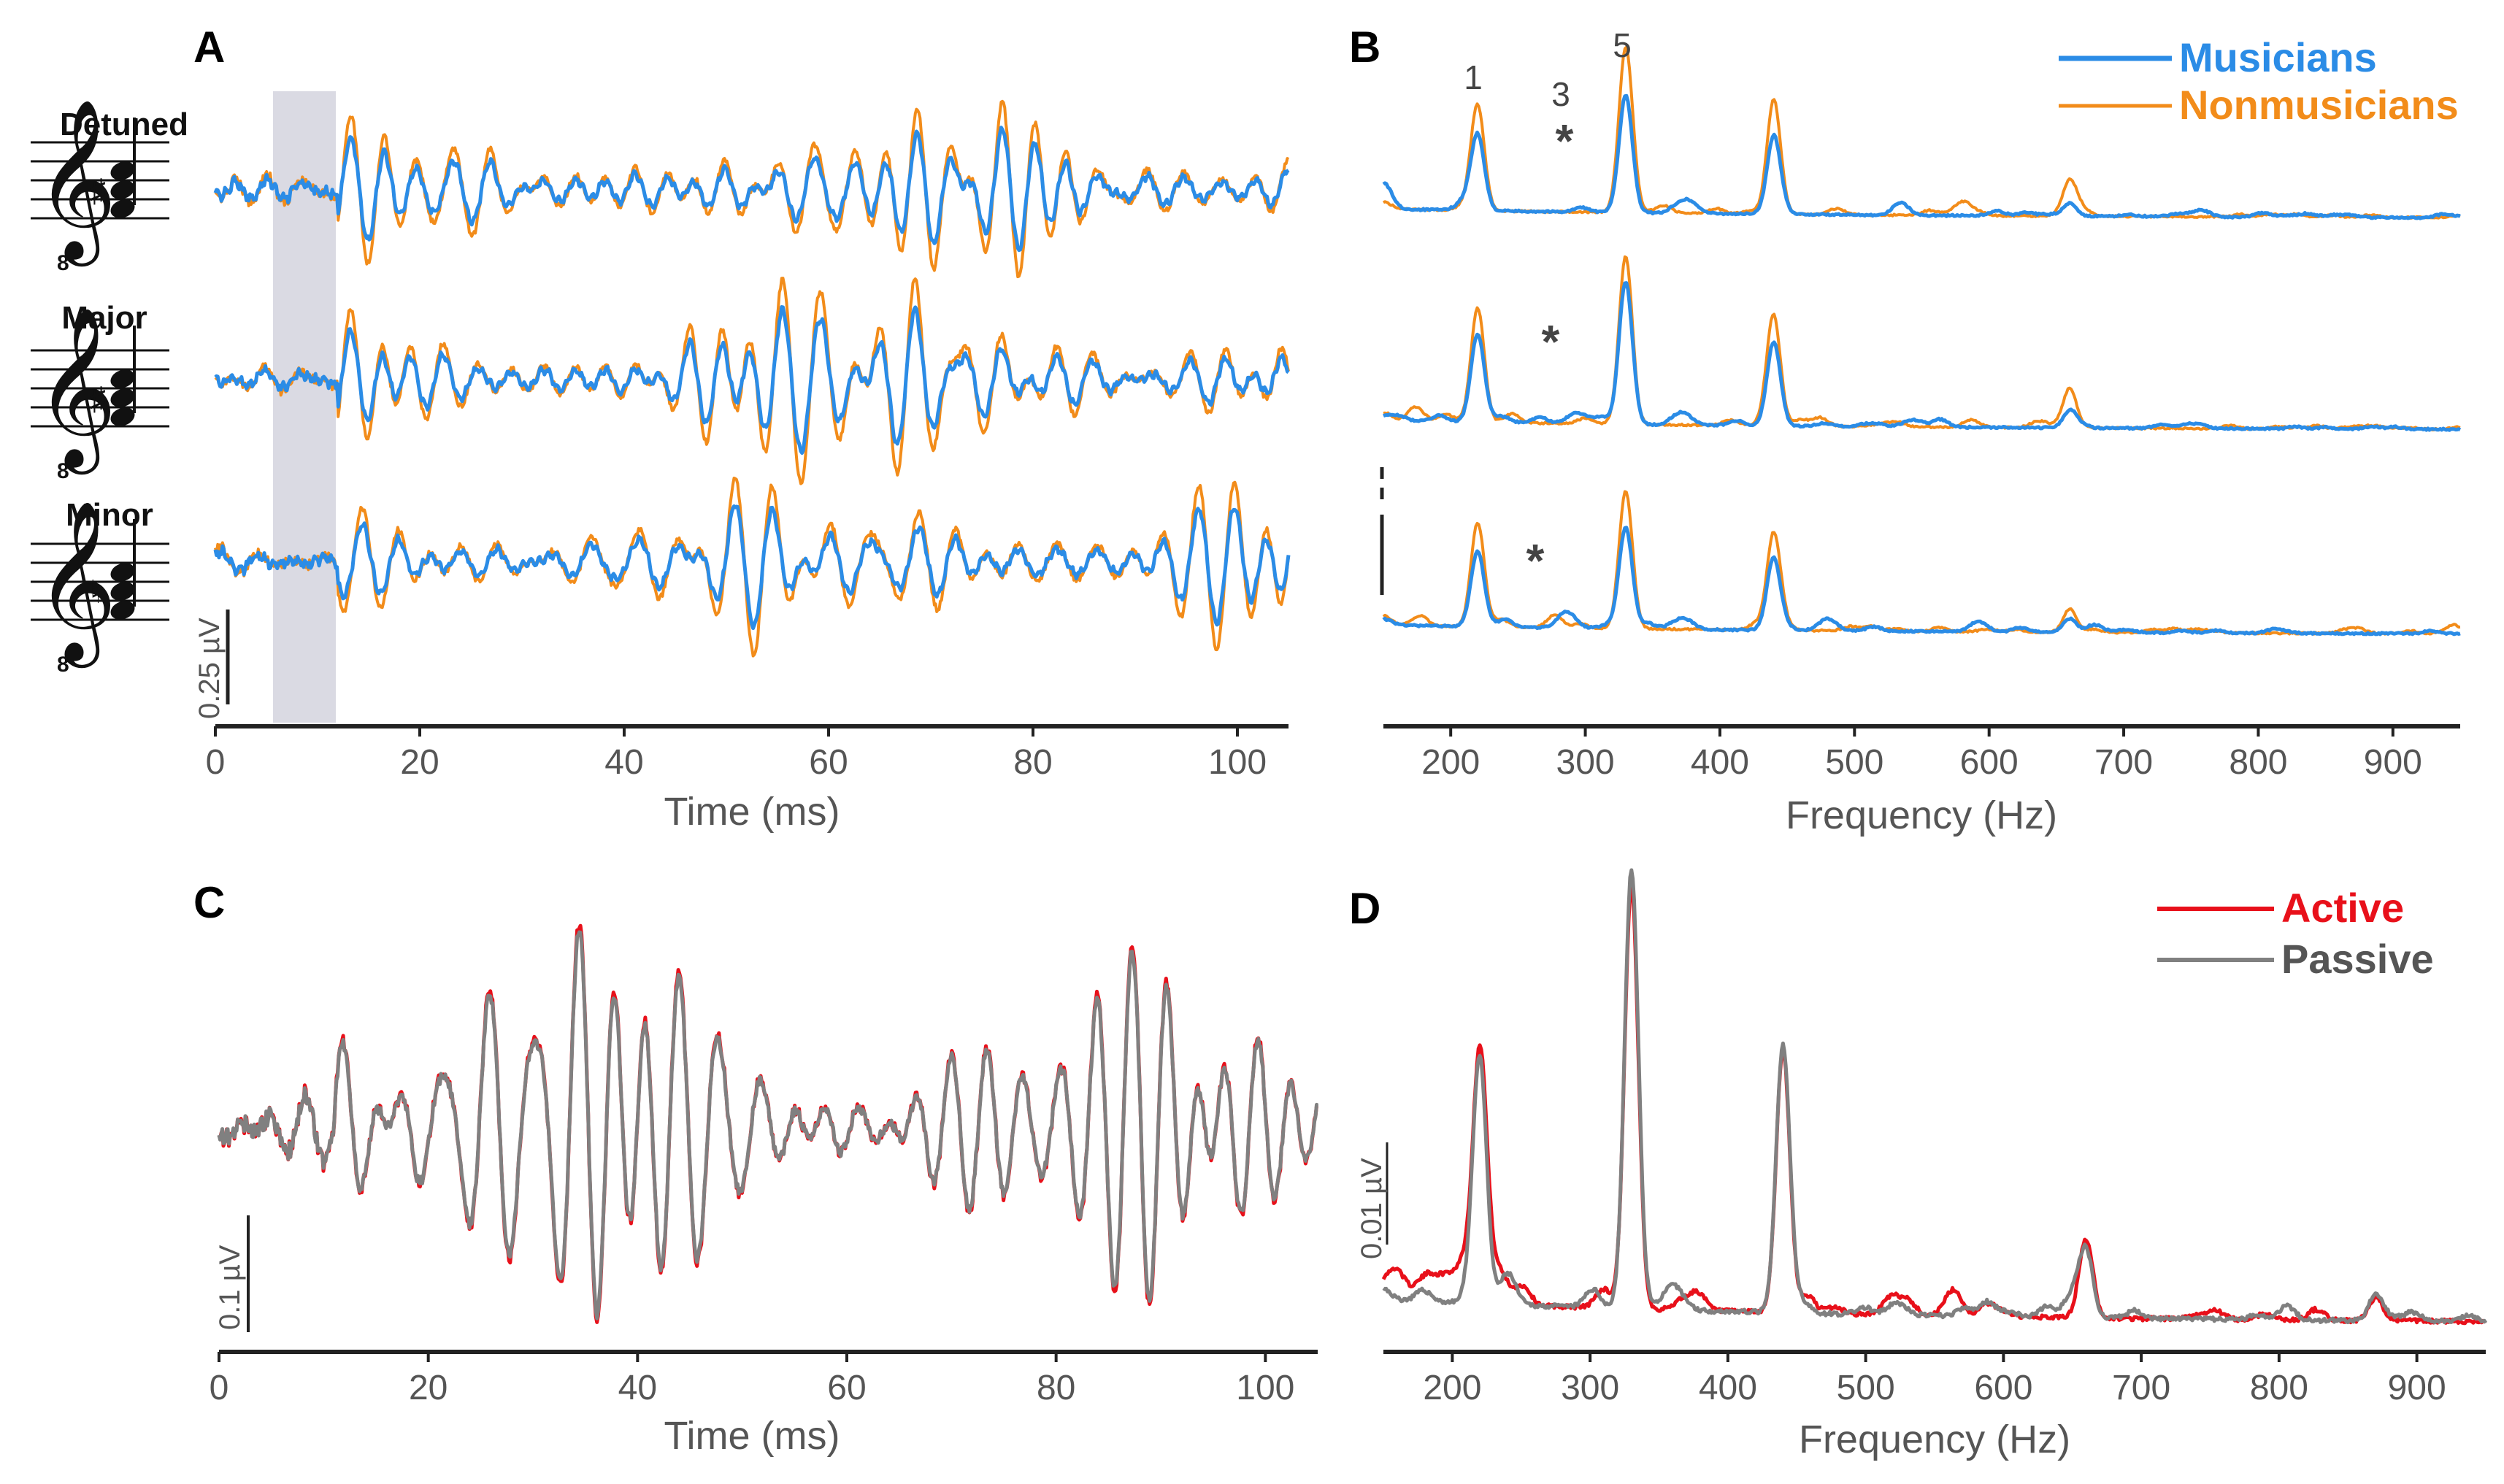  What do you see at coordinates (2417, 1388) in the screenshot?
I see `d-tick-label-900: 900` at bounding box center [2417, 1388].